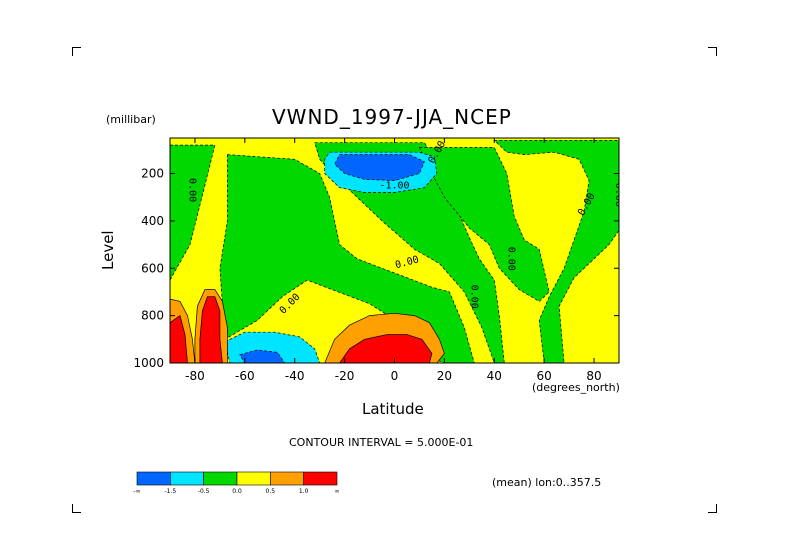  I want to click on chart-title: VWND_1997-JJA_NCEP, so click(392, 117).